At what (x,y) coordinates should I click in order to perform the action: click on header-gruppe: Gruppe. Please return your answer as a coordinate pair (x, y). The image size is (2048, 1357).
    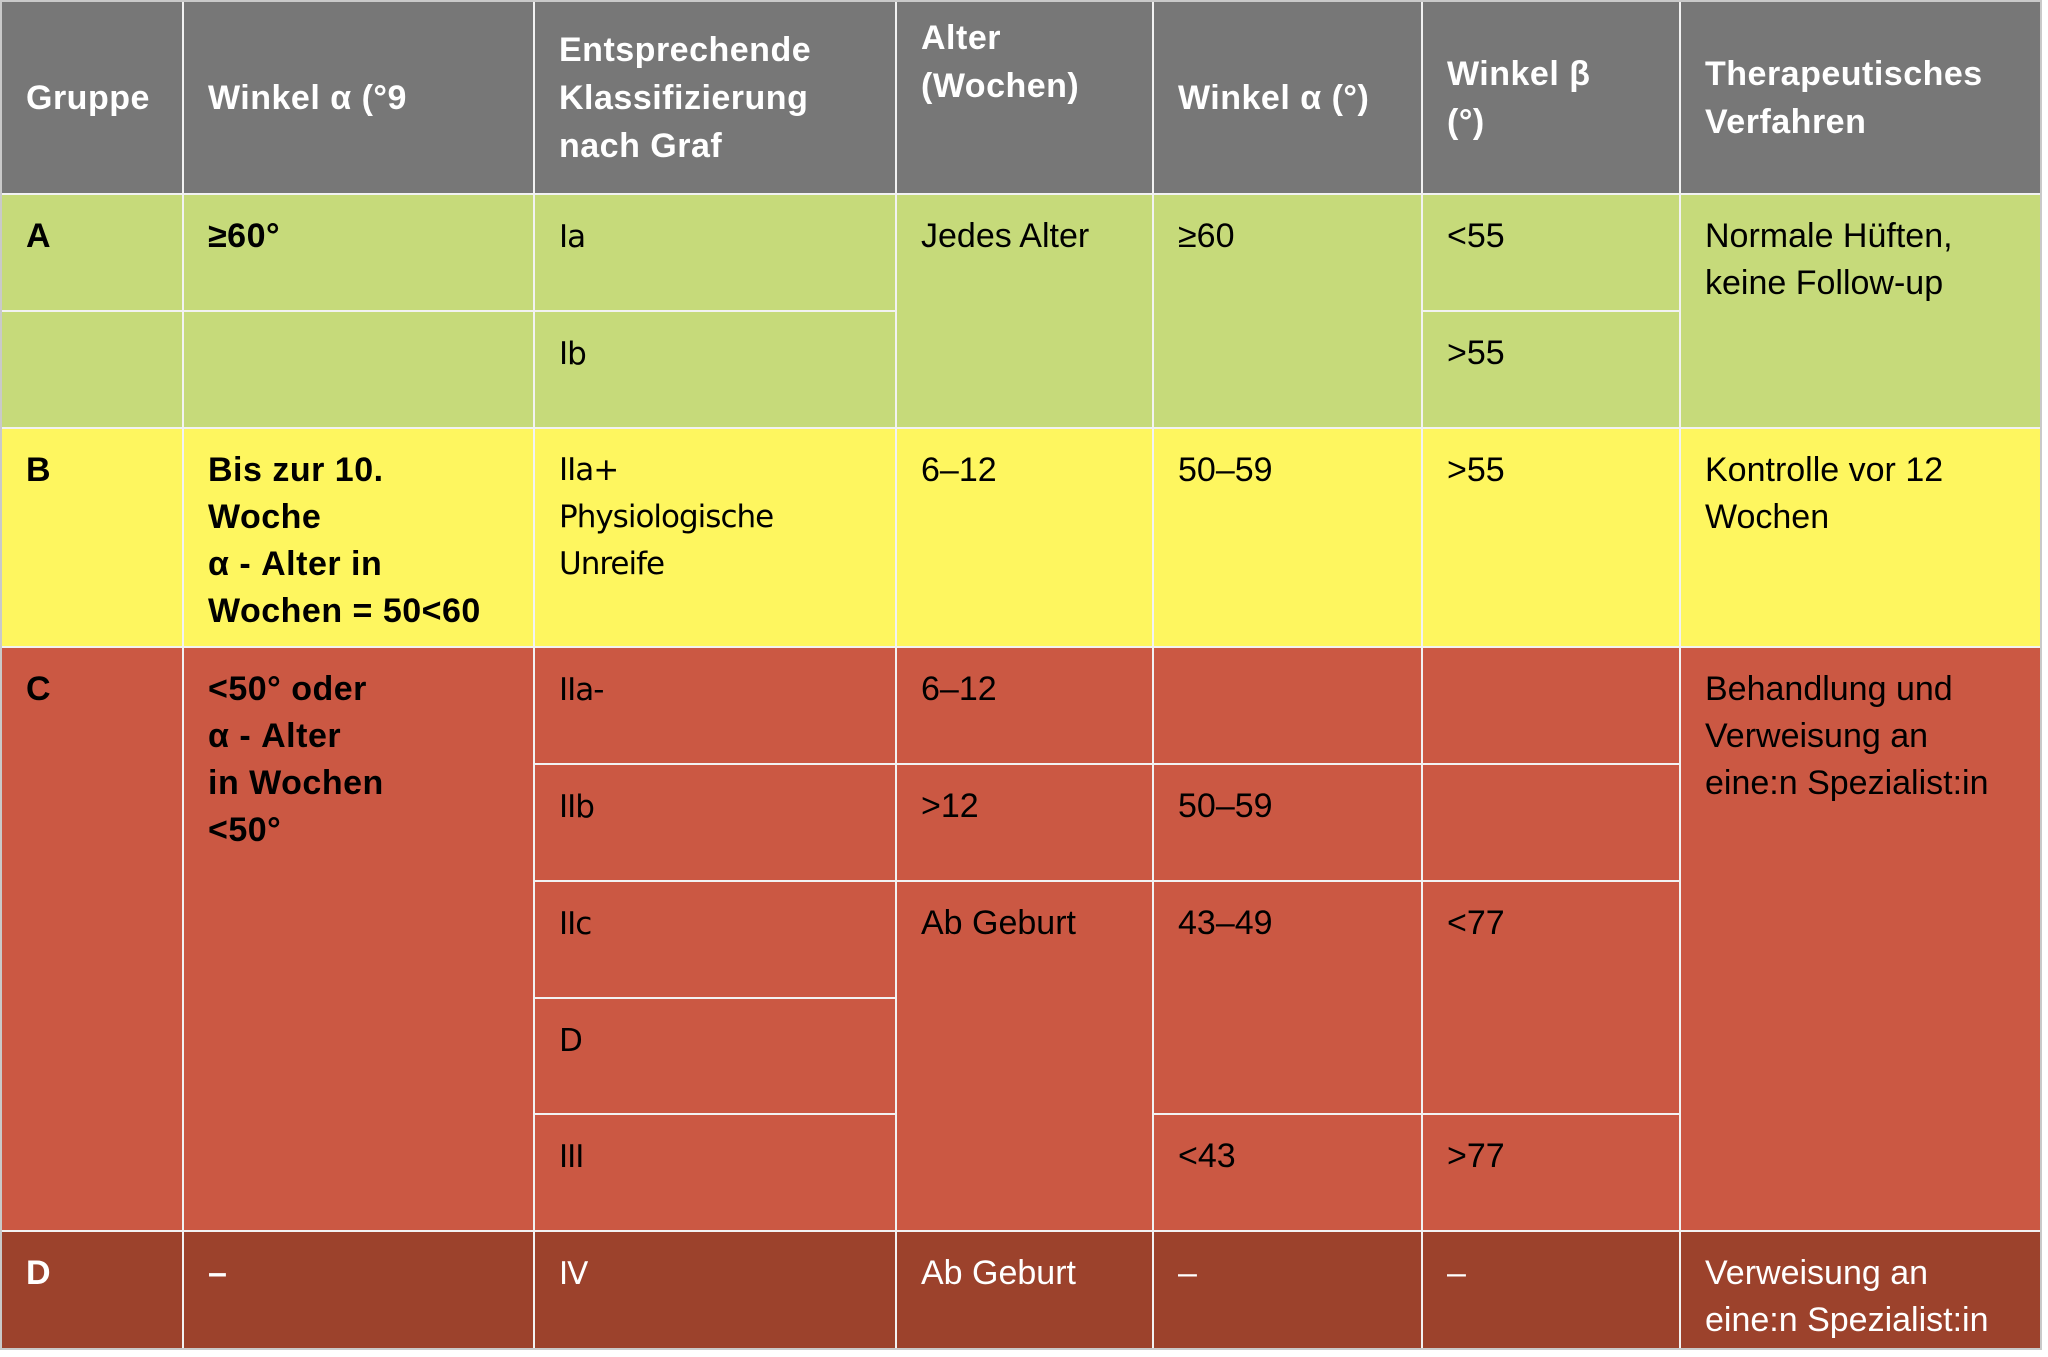
    Looking at the image, I should click on (92, 97).